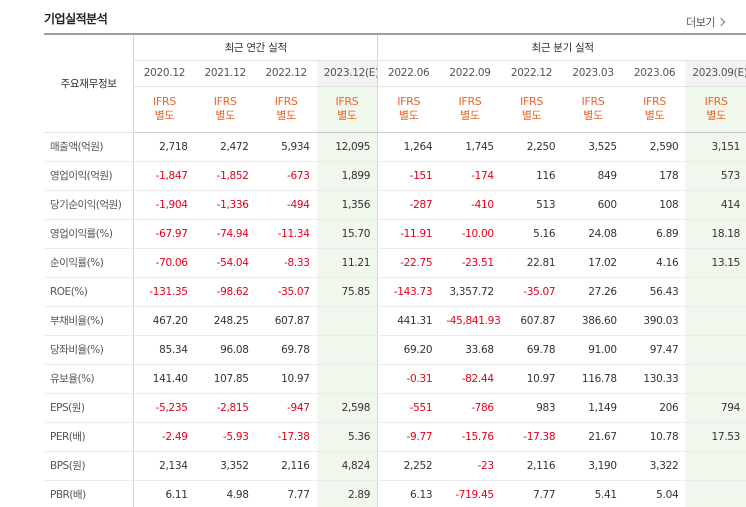 The height and width of the screenshot is (507, 746). I want to click on table-cell: 141.40, so click(164, 379).